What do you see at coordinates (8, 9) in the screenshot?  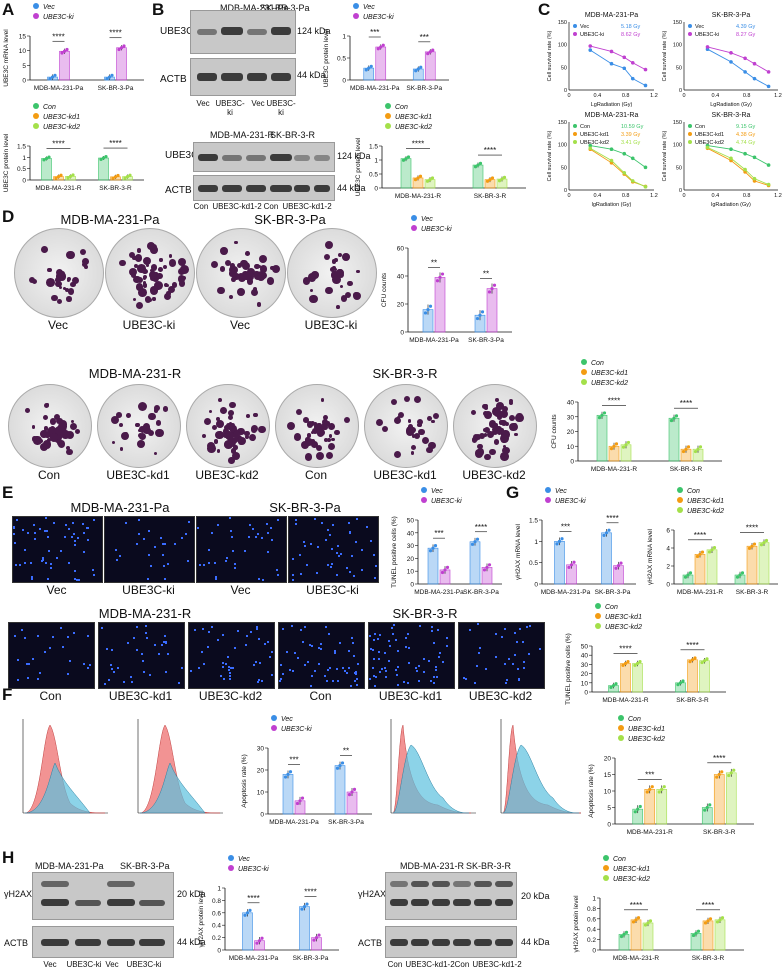 I see `panel-letter-a: A` at bounding box center [8, 9].